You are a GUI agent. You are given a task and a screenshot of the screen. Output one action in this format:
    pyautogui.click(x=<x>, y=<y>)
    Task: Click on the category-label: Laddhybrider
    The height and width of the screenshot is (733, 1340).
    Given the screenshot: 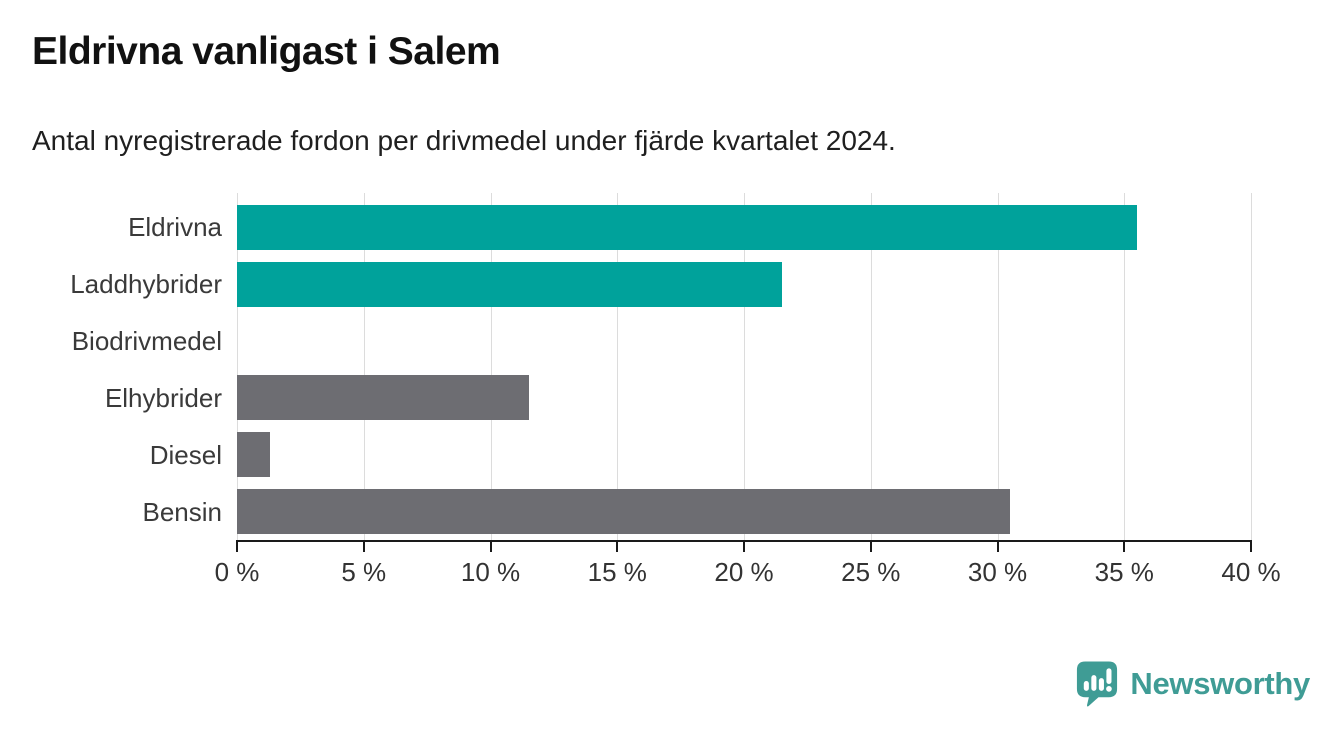 What is the action you would take?
    pyautogui.click(x=146, y=284)
    